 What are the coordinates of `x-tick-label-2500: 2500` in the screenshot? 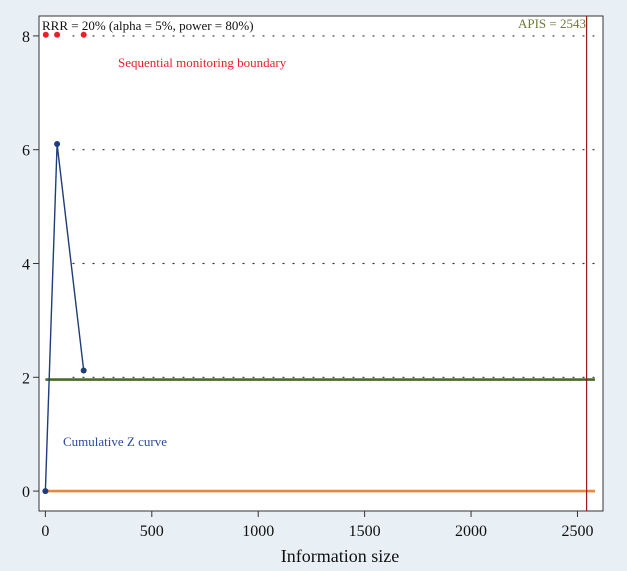 It's located at (577, 531).